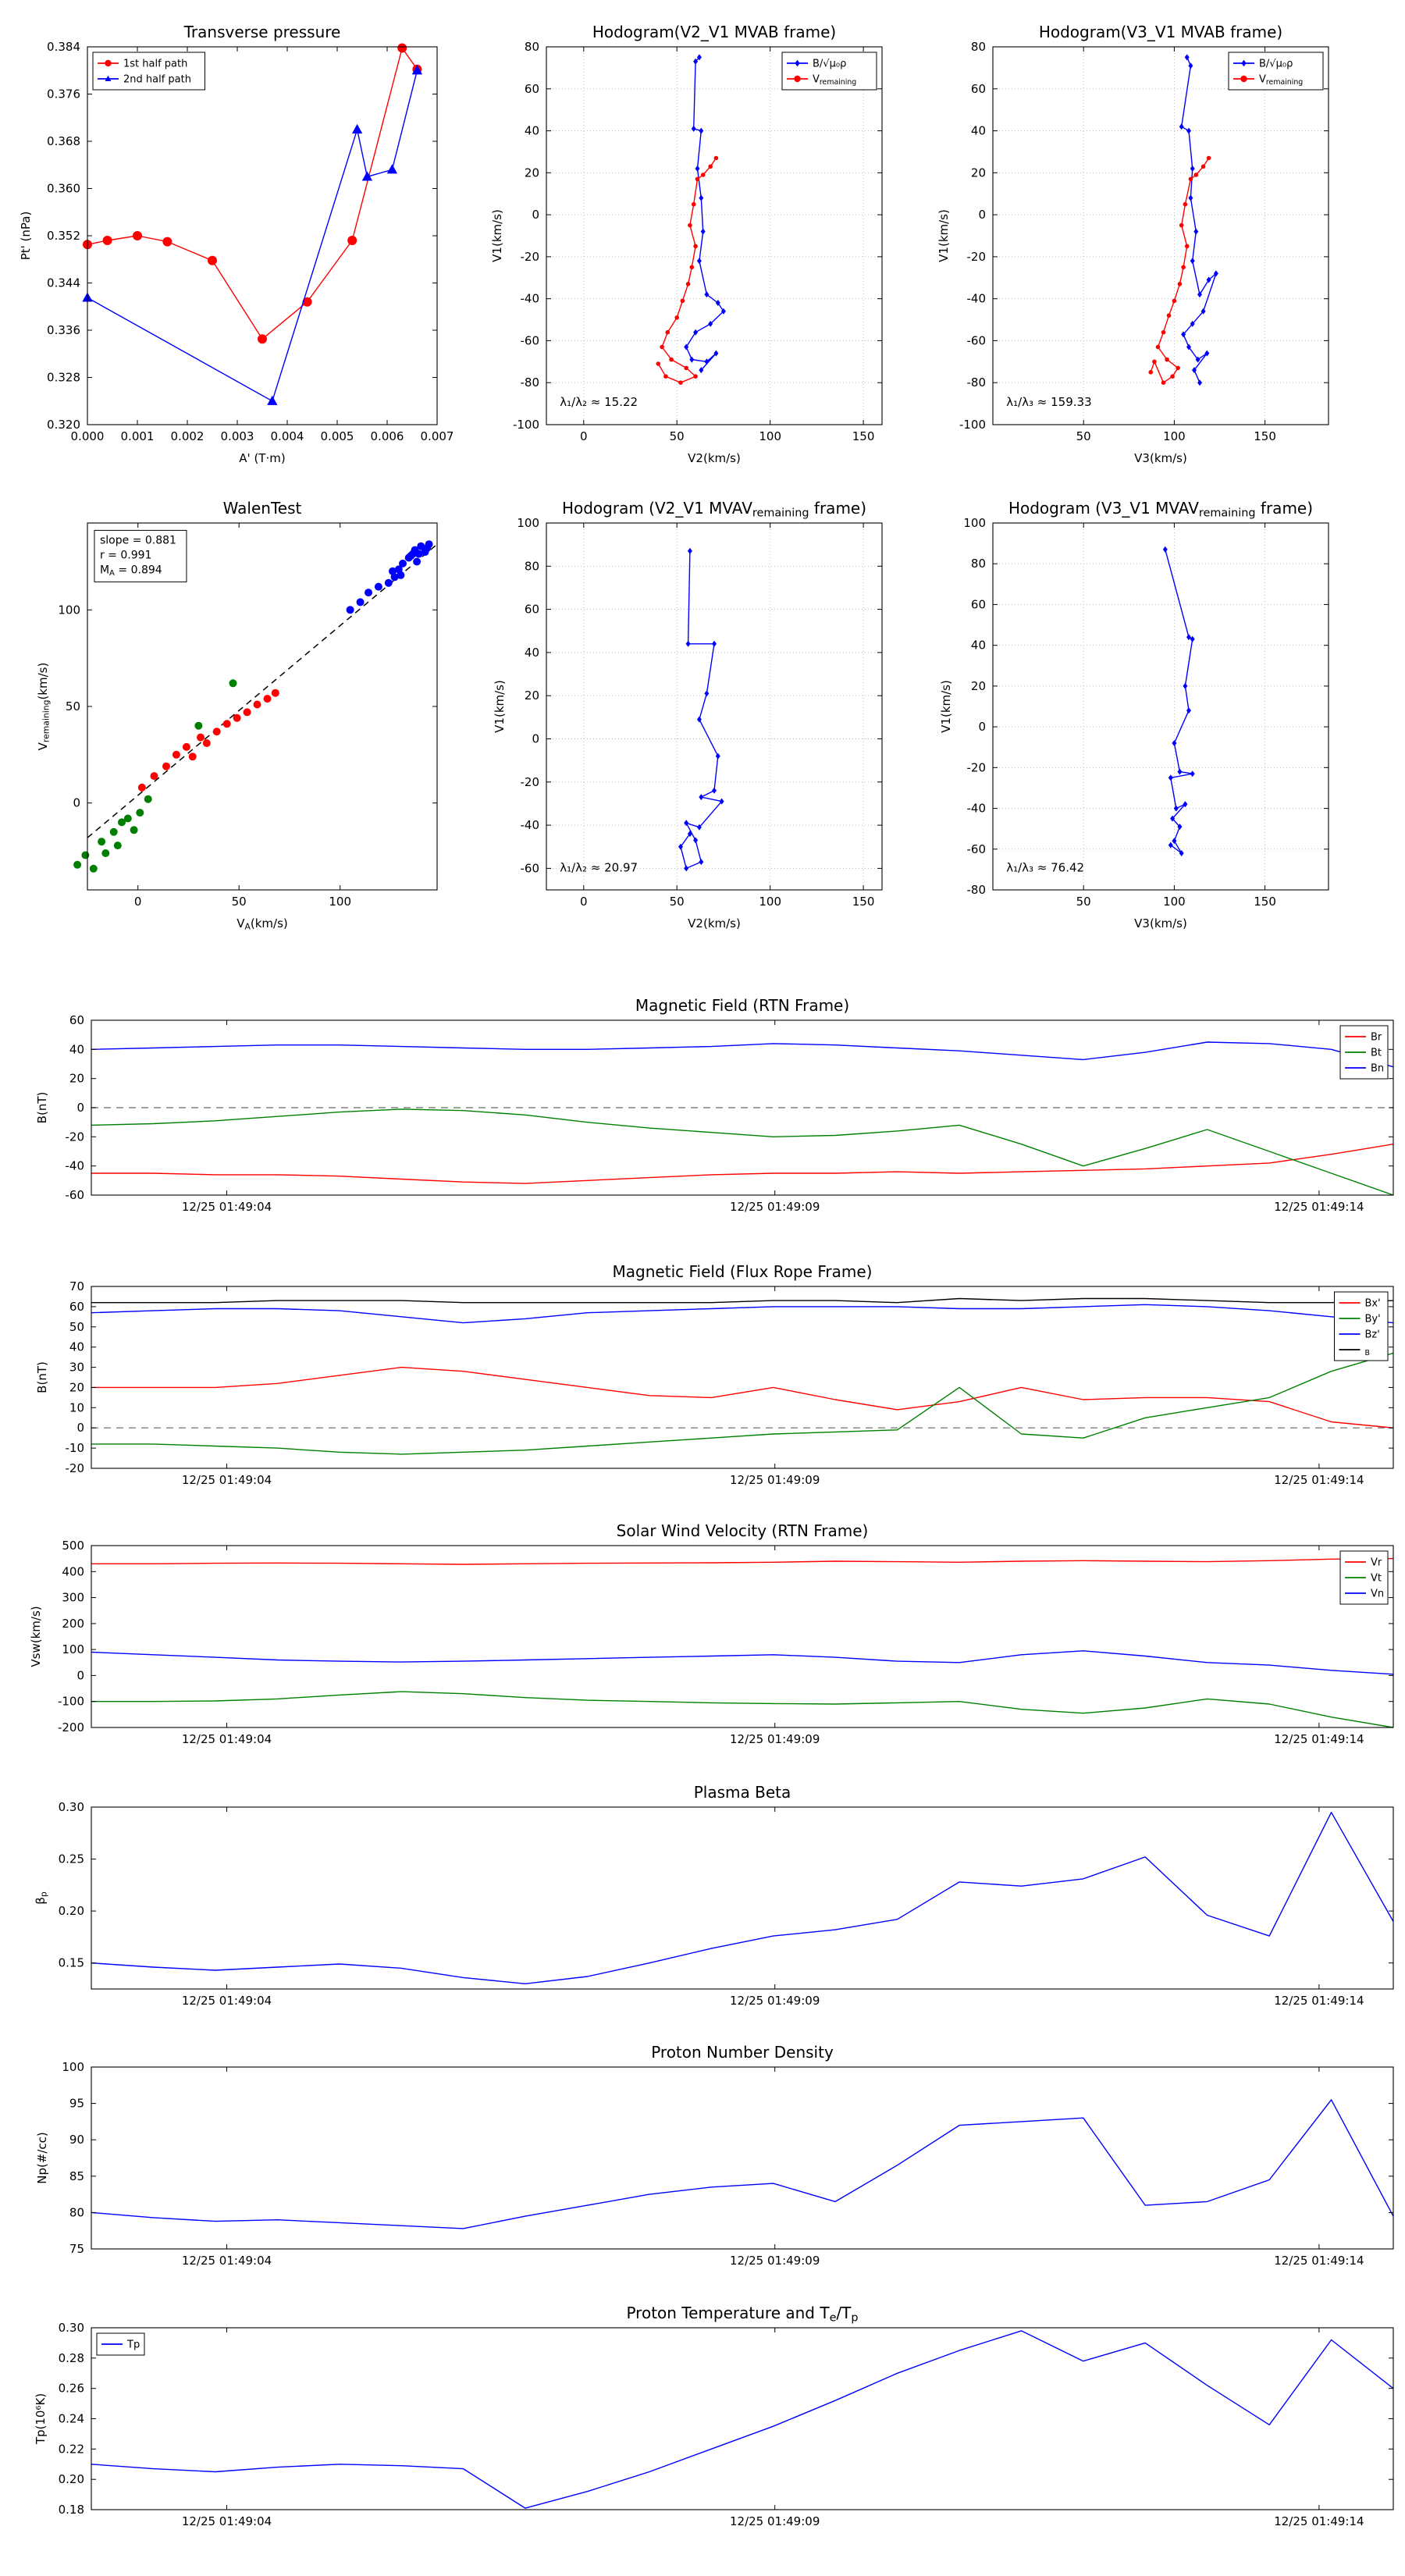 Image resolution: width=1405 pixels, height=2576 pixels. Describe the element at coordinates (1364, 1052) in the screenshot. I see `legend: Br Bt Bn` at that location.